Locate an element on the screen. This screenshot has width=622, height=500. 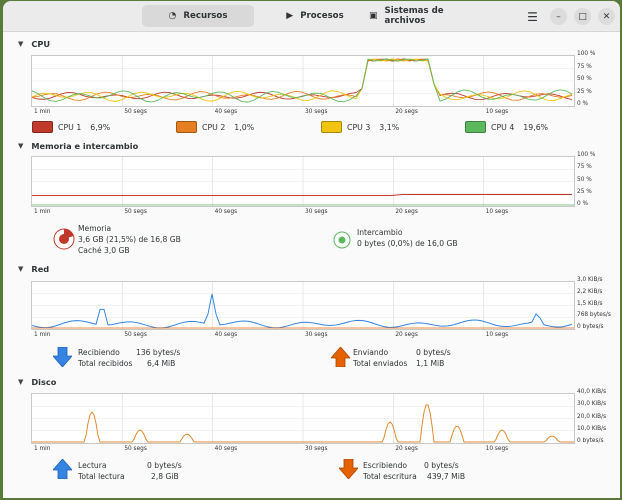
minimize-icon: – is located at coordinates (558, 16).